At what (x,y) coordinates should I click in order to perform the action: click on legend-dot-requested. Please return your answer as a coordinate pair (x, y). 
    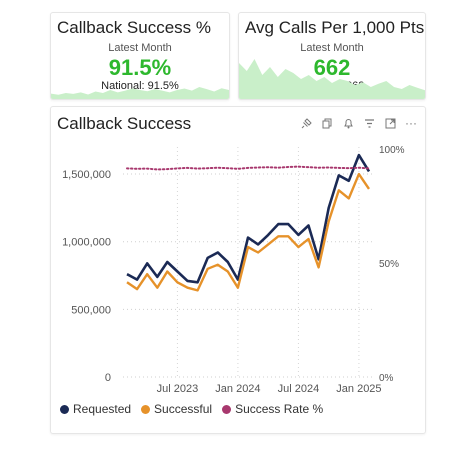
    Looking at the image, I should click on (64, 409).